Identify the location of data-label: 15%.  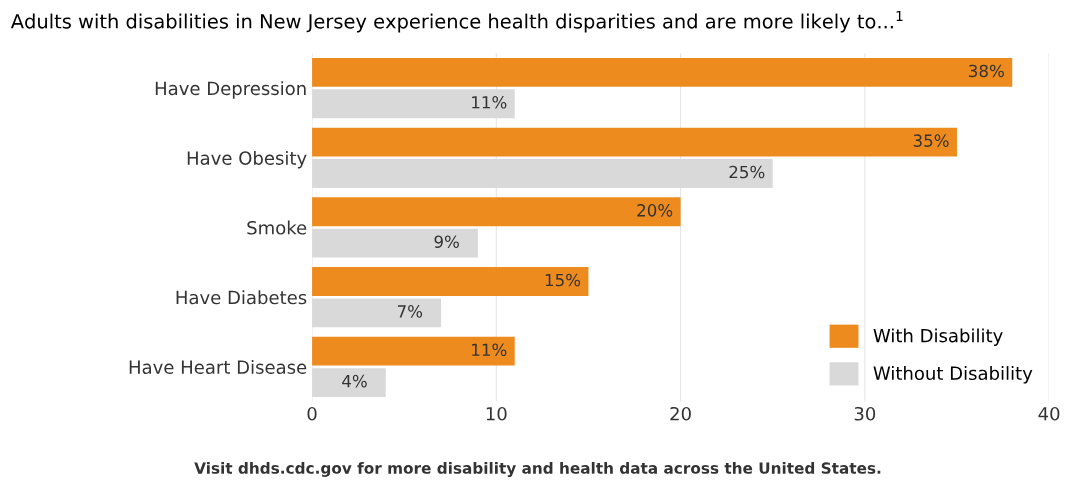
(563, 280).